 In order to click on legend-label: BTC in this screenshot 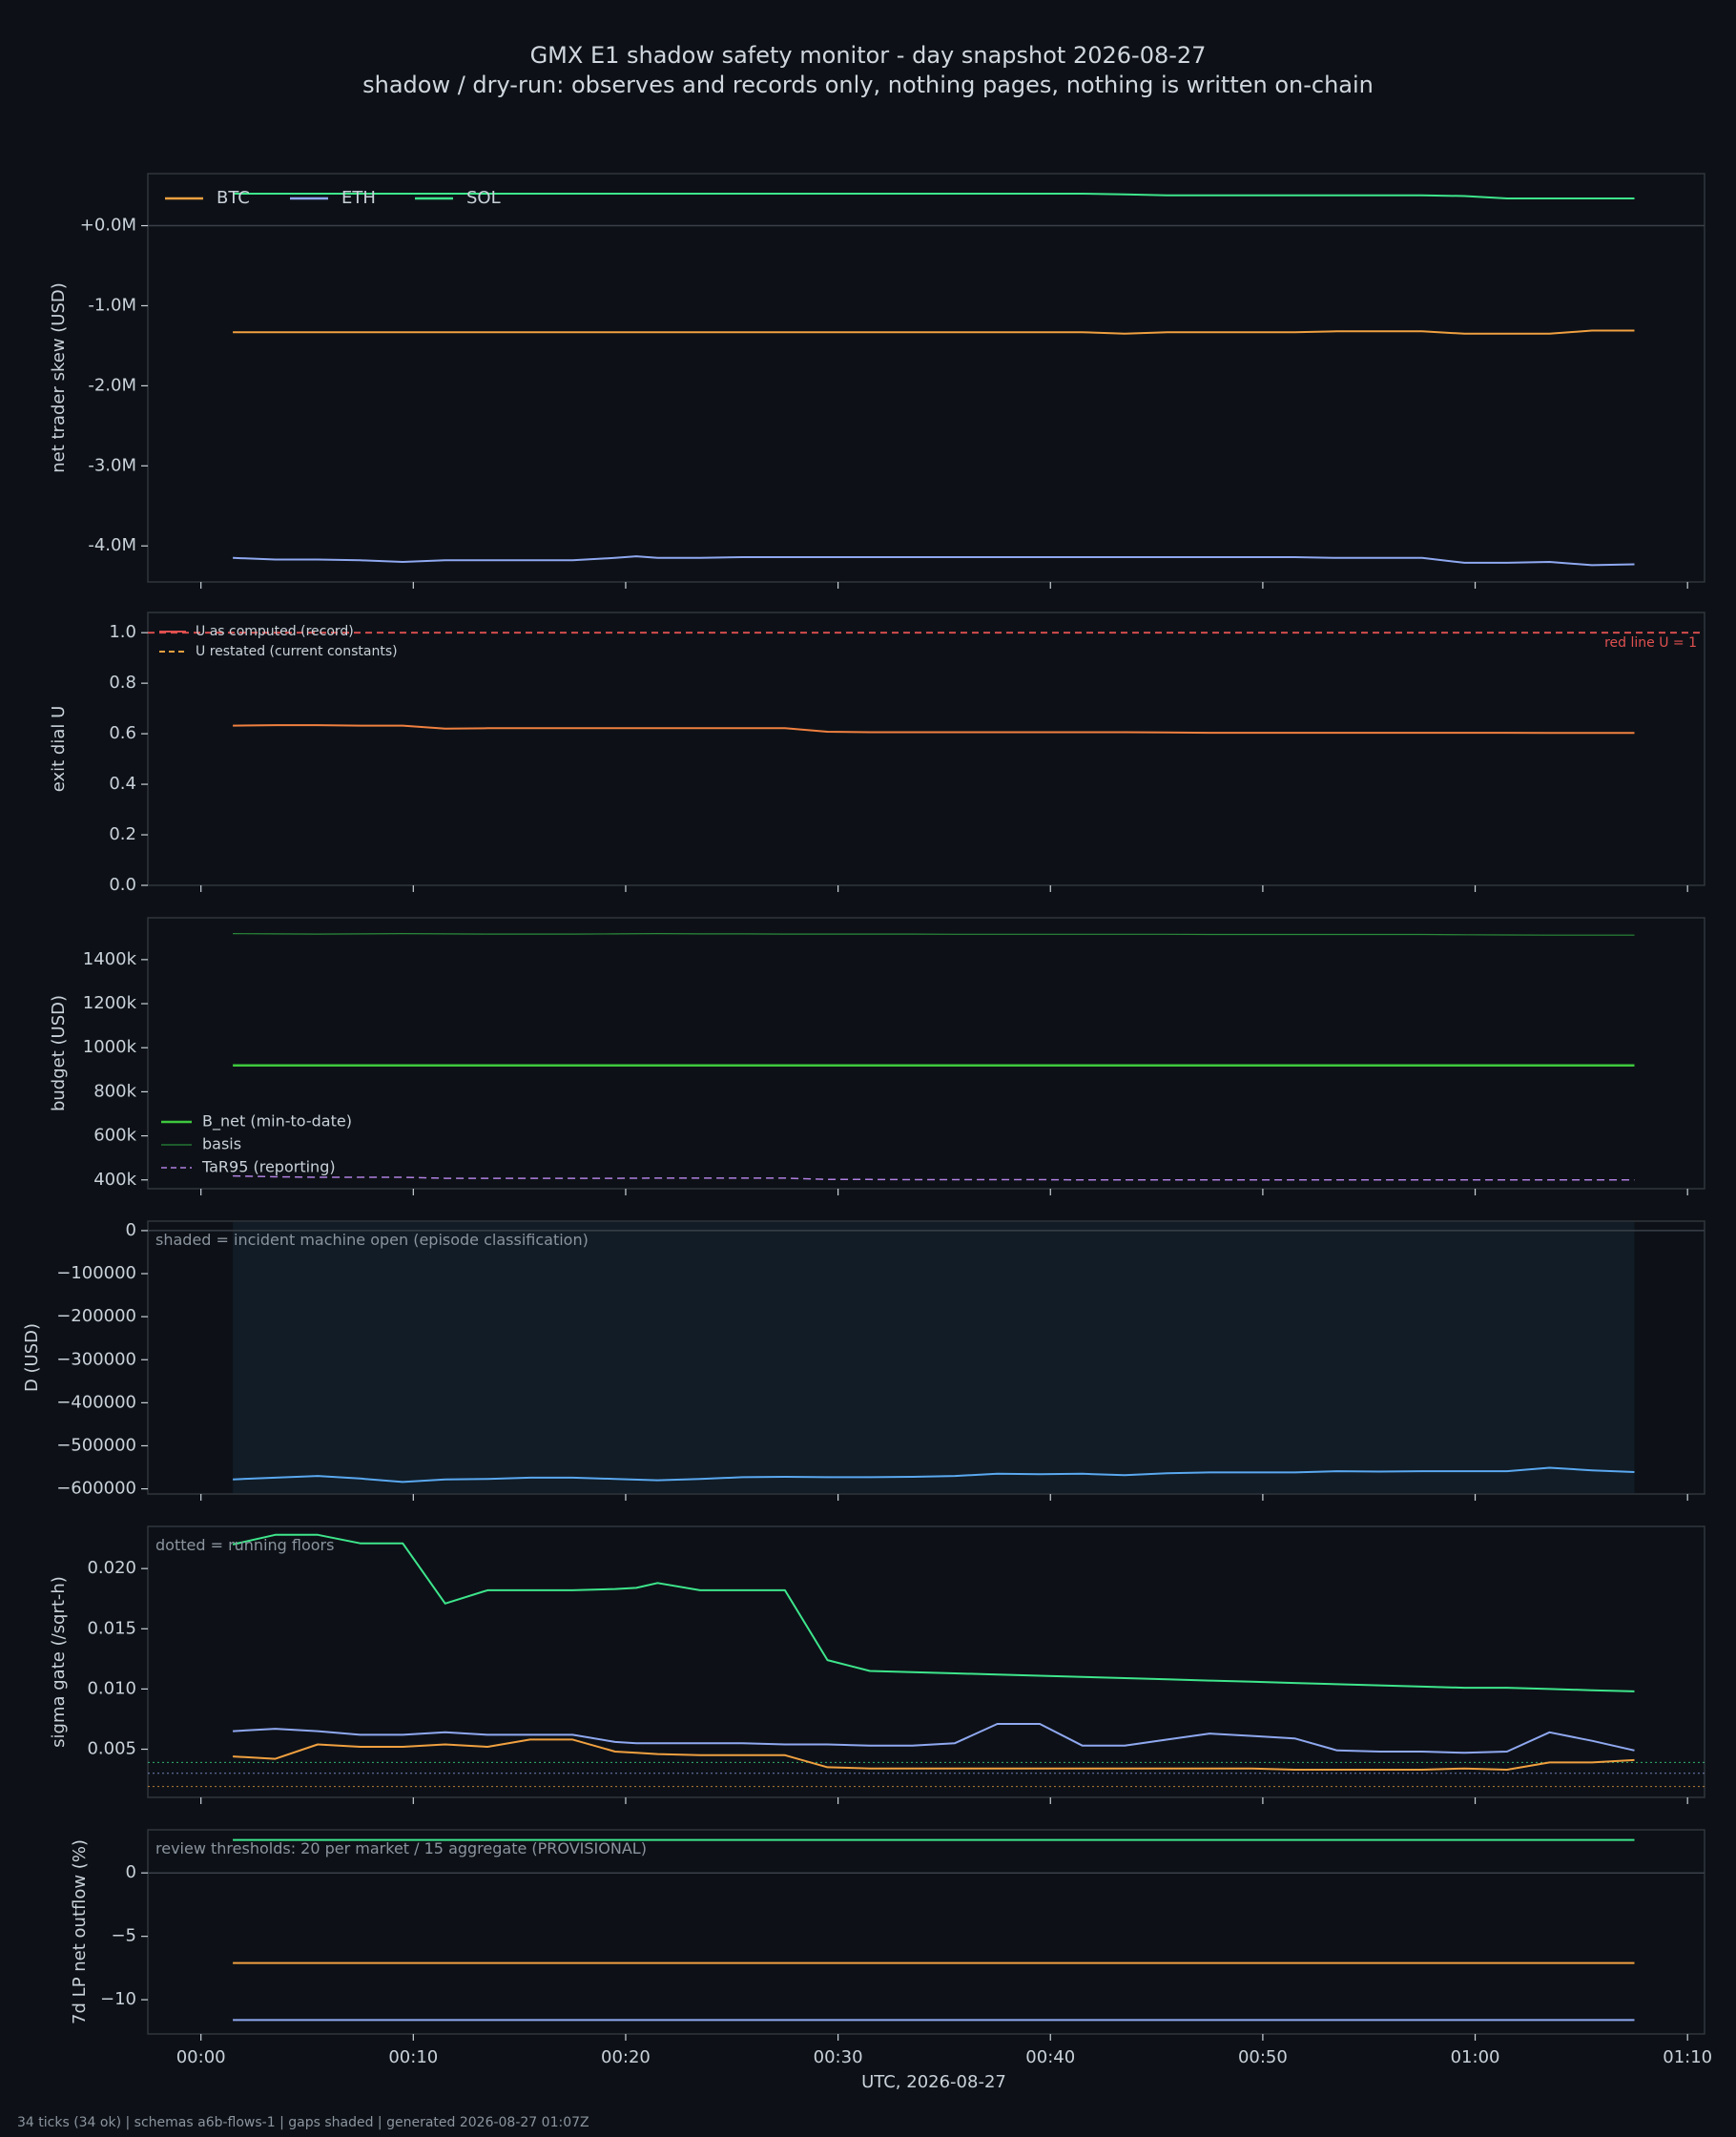, I will do `click(233, 198)`.